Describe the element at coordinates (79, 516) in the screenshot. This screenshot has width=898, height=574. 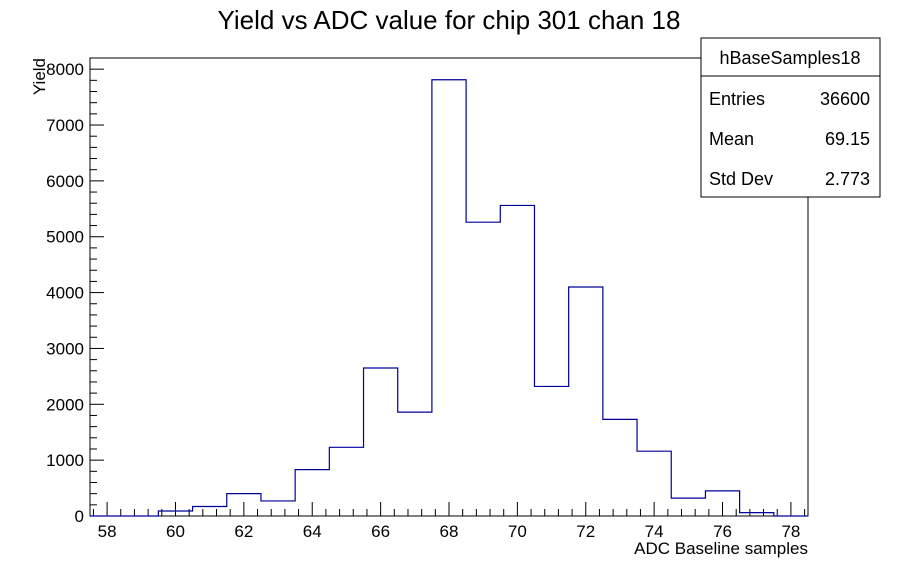
I see `y-tick-label: 0` at that location.